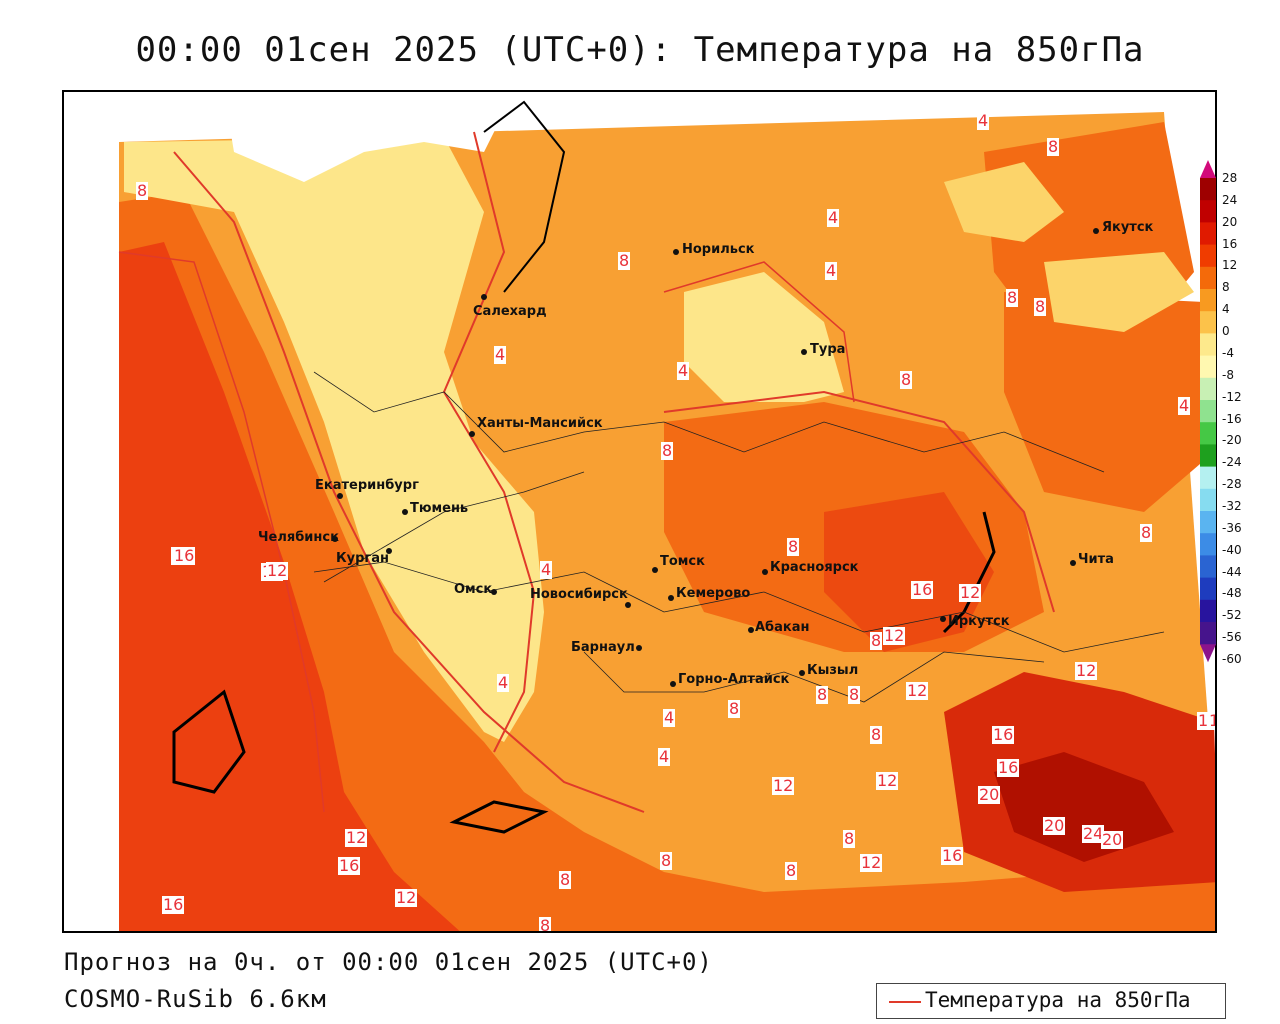  Describe the element at coordinates (439, 508) in the screenshot. I see `city-label: Тюмень` at that location.